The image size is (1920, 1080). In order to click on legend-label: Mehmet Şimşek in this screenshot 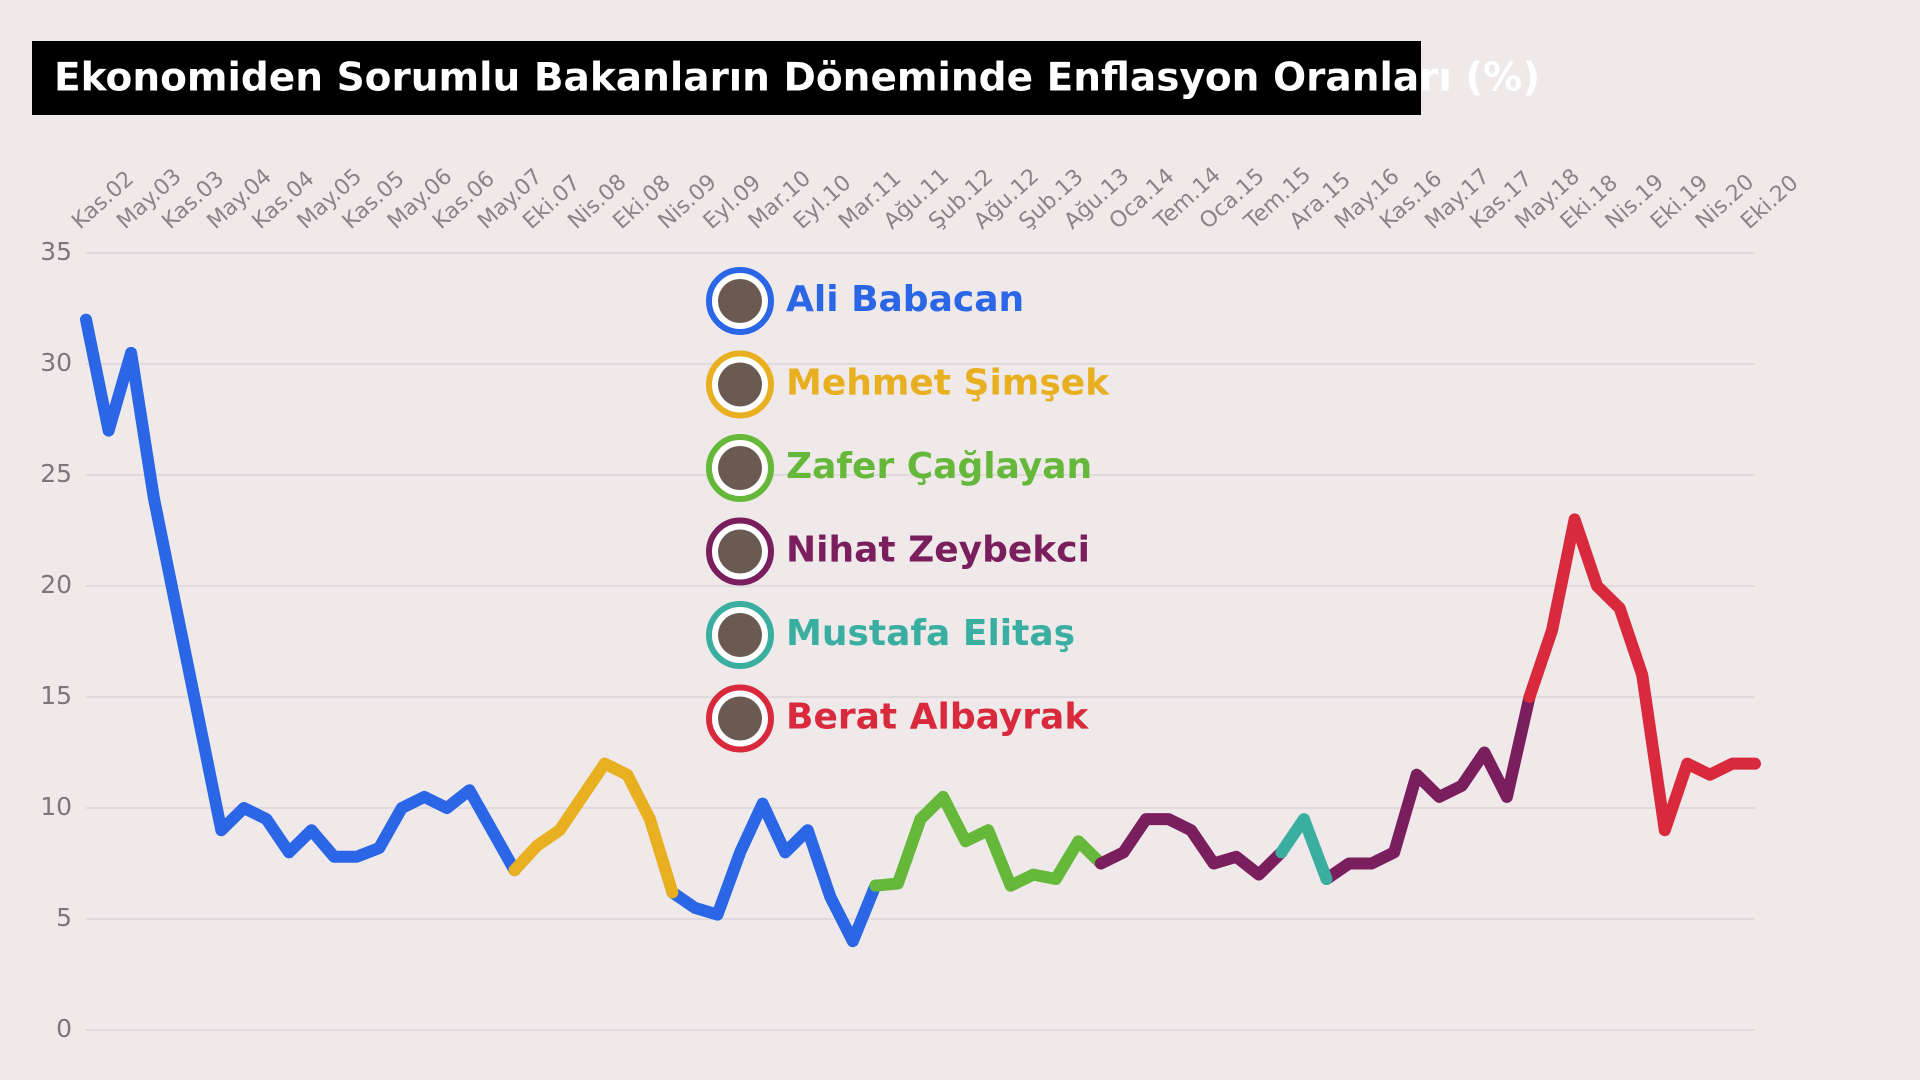, I will do `click(948, 383)`.